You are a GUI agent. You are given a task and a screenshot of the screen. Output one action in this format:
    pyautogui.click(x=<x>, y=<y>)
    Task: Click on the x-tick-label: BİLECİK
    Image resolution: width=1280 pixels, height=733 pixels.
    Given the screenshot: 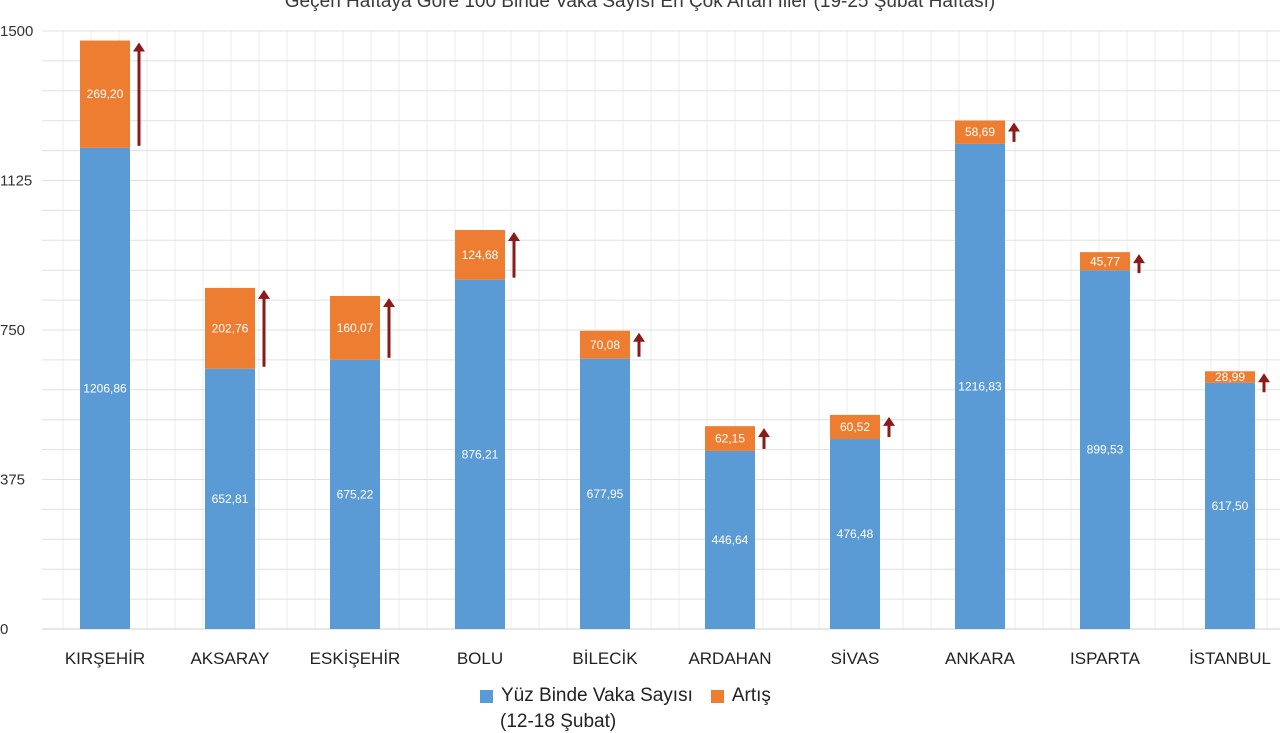 What is the action you would take?
    pyautogui.click(x=605, y=658)
    